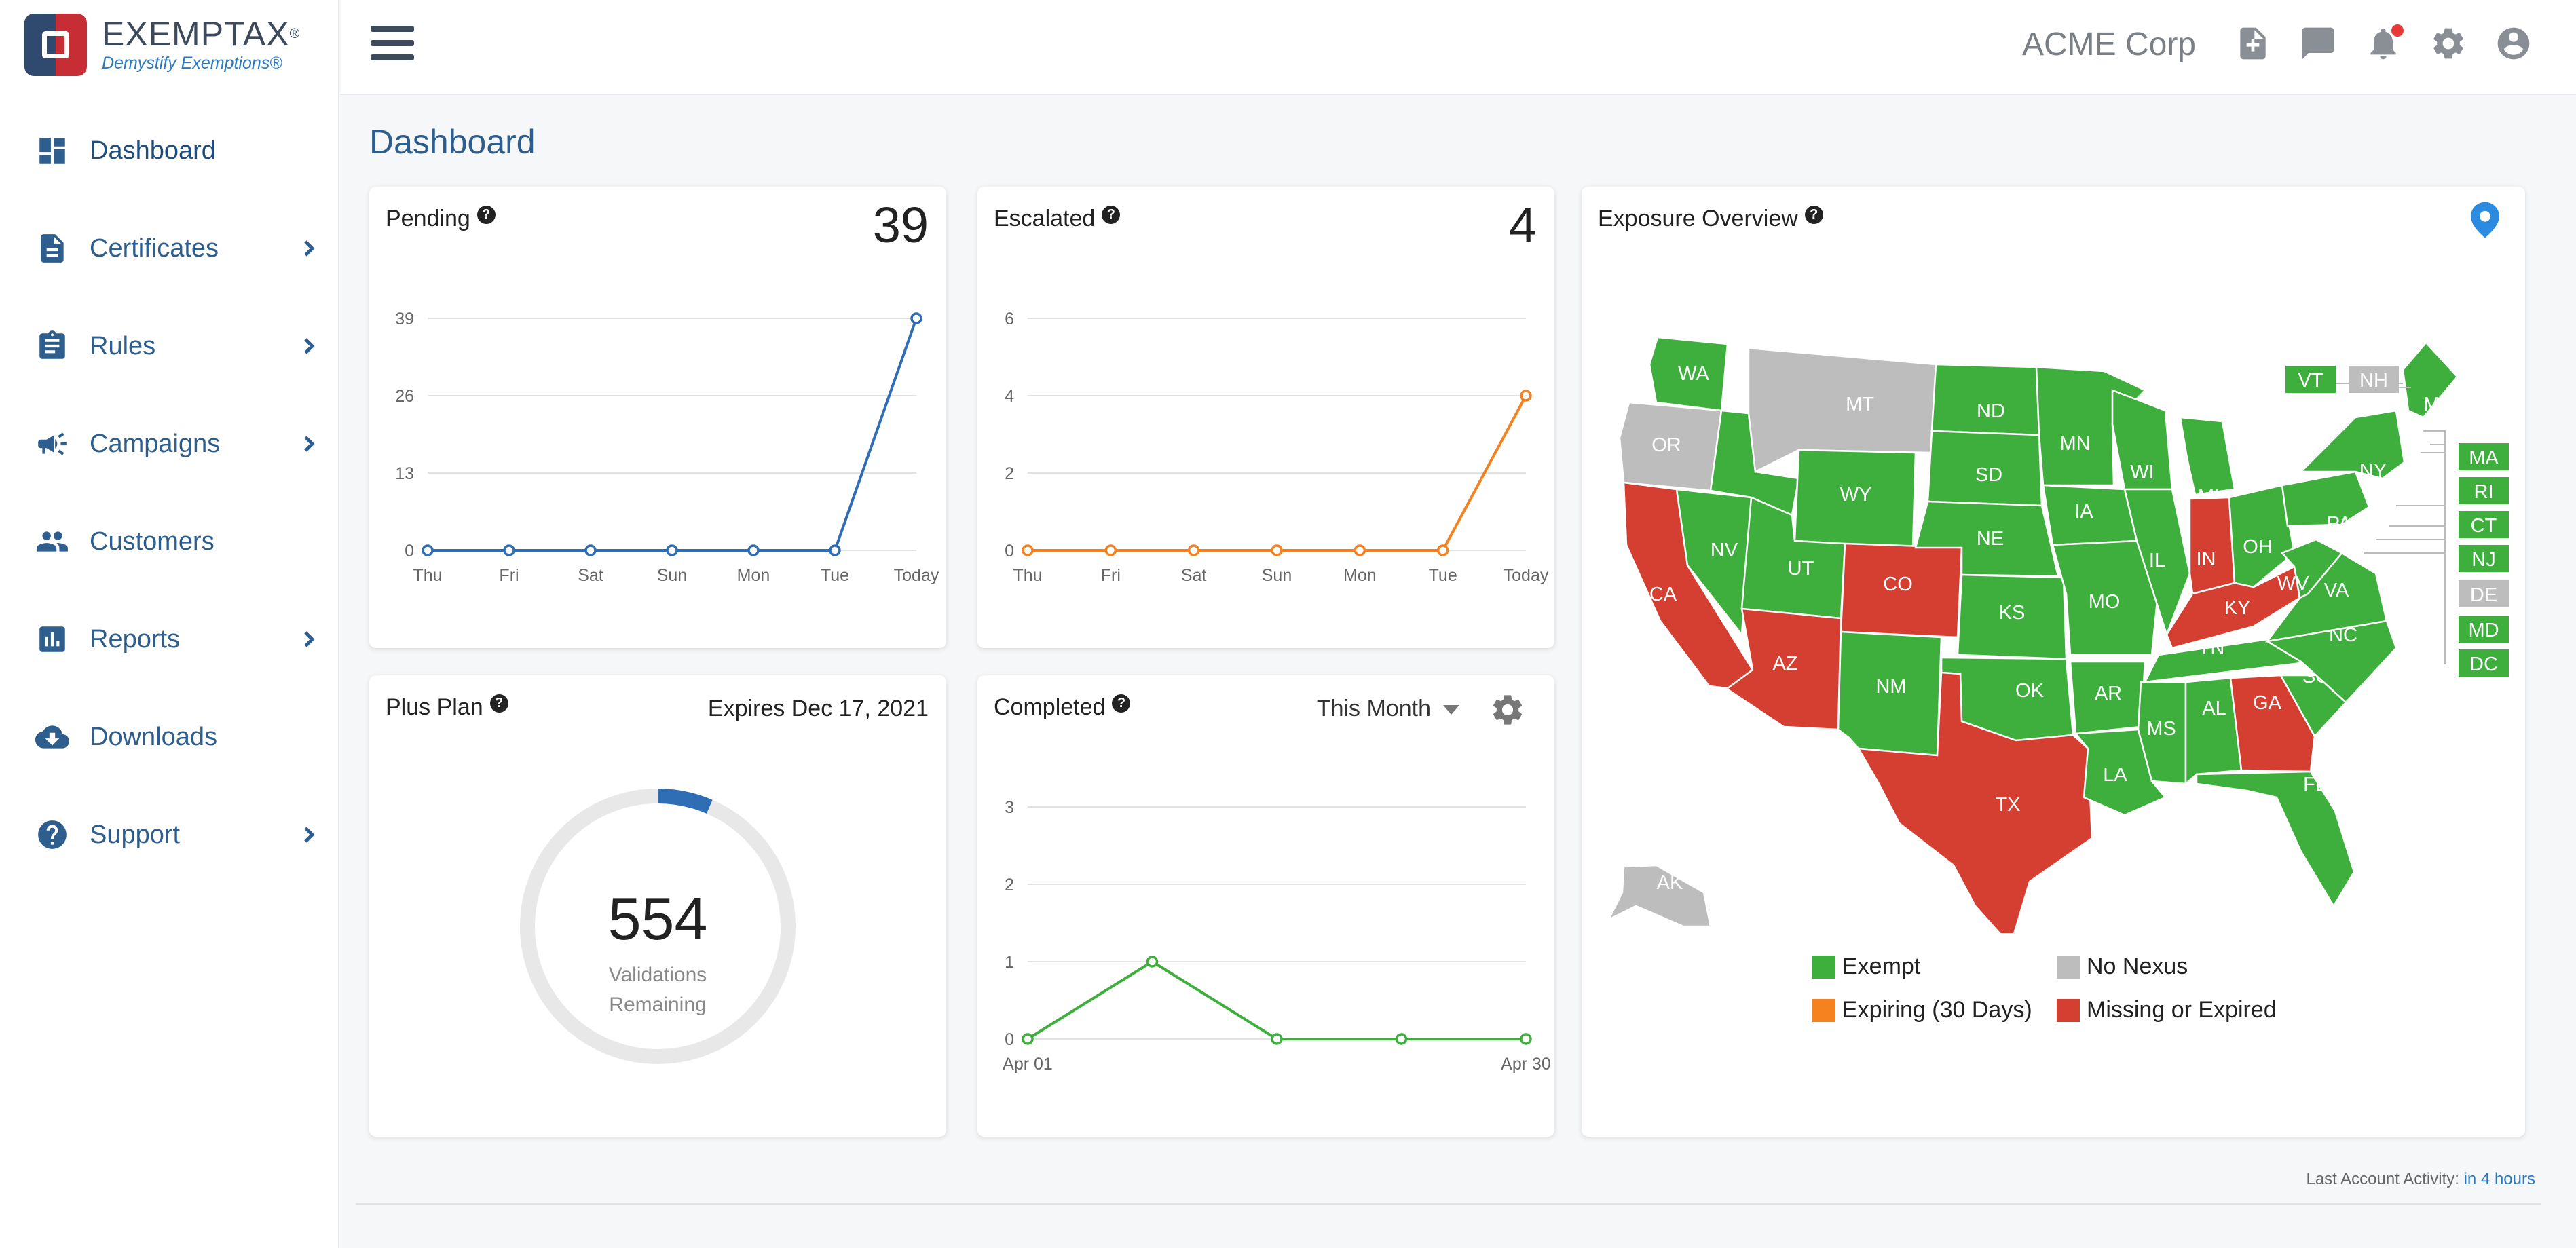 This screenshot has width=2576, height=1248. I want to click on validations-donut, so click(658, 927).